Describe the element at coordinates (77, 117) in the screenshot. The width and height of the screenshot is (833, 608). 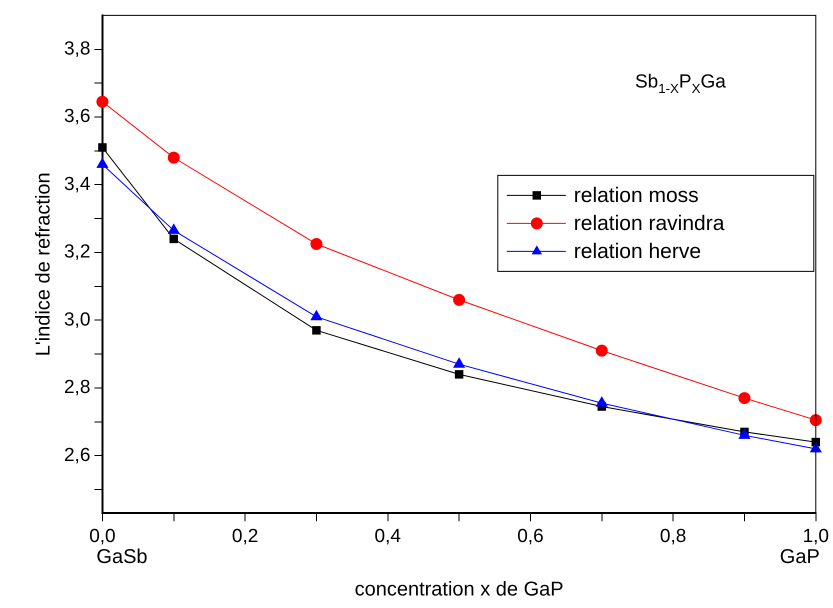
I see `y-tick-label: 3,6` at that location.